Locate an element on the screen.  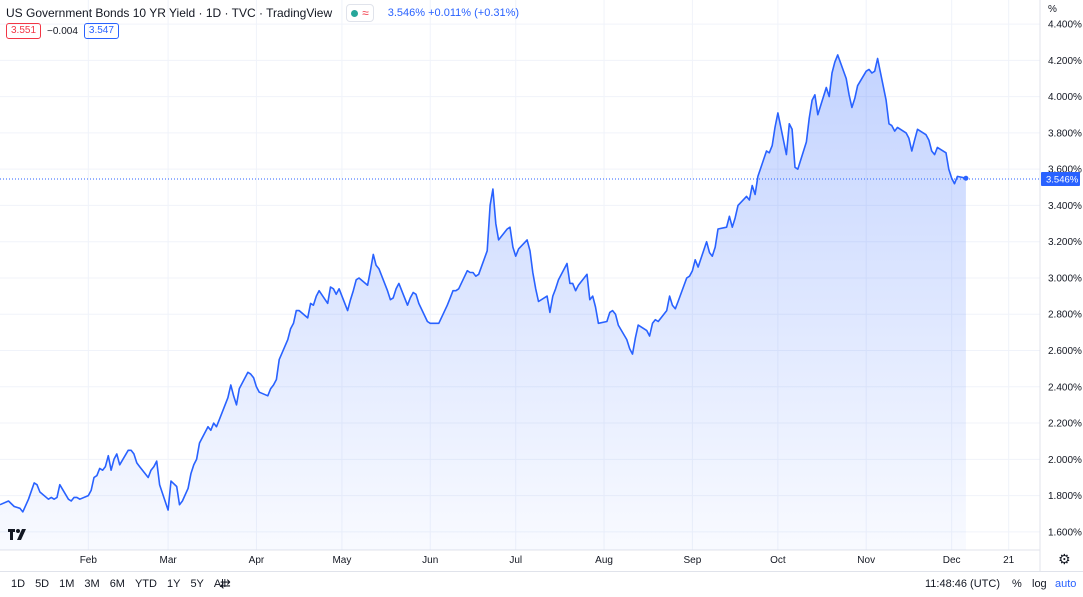
x-tick-label: Nov is located at coordinates (866, 560).